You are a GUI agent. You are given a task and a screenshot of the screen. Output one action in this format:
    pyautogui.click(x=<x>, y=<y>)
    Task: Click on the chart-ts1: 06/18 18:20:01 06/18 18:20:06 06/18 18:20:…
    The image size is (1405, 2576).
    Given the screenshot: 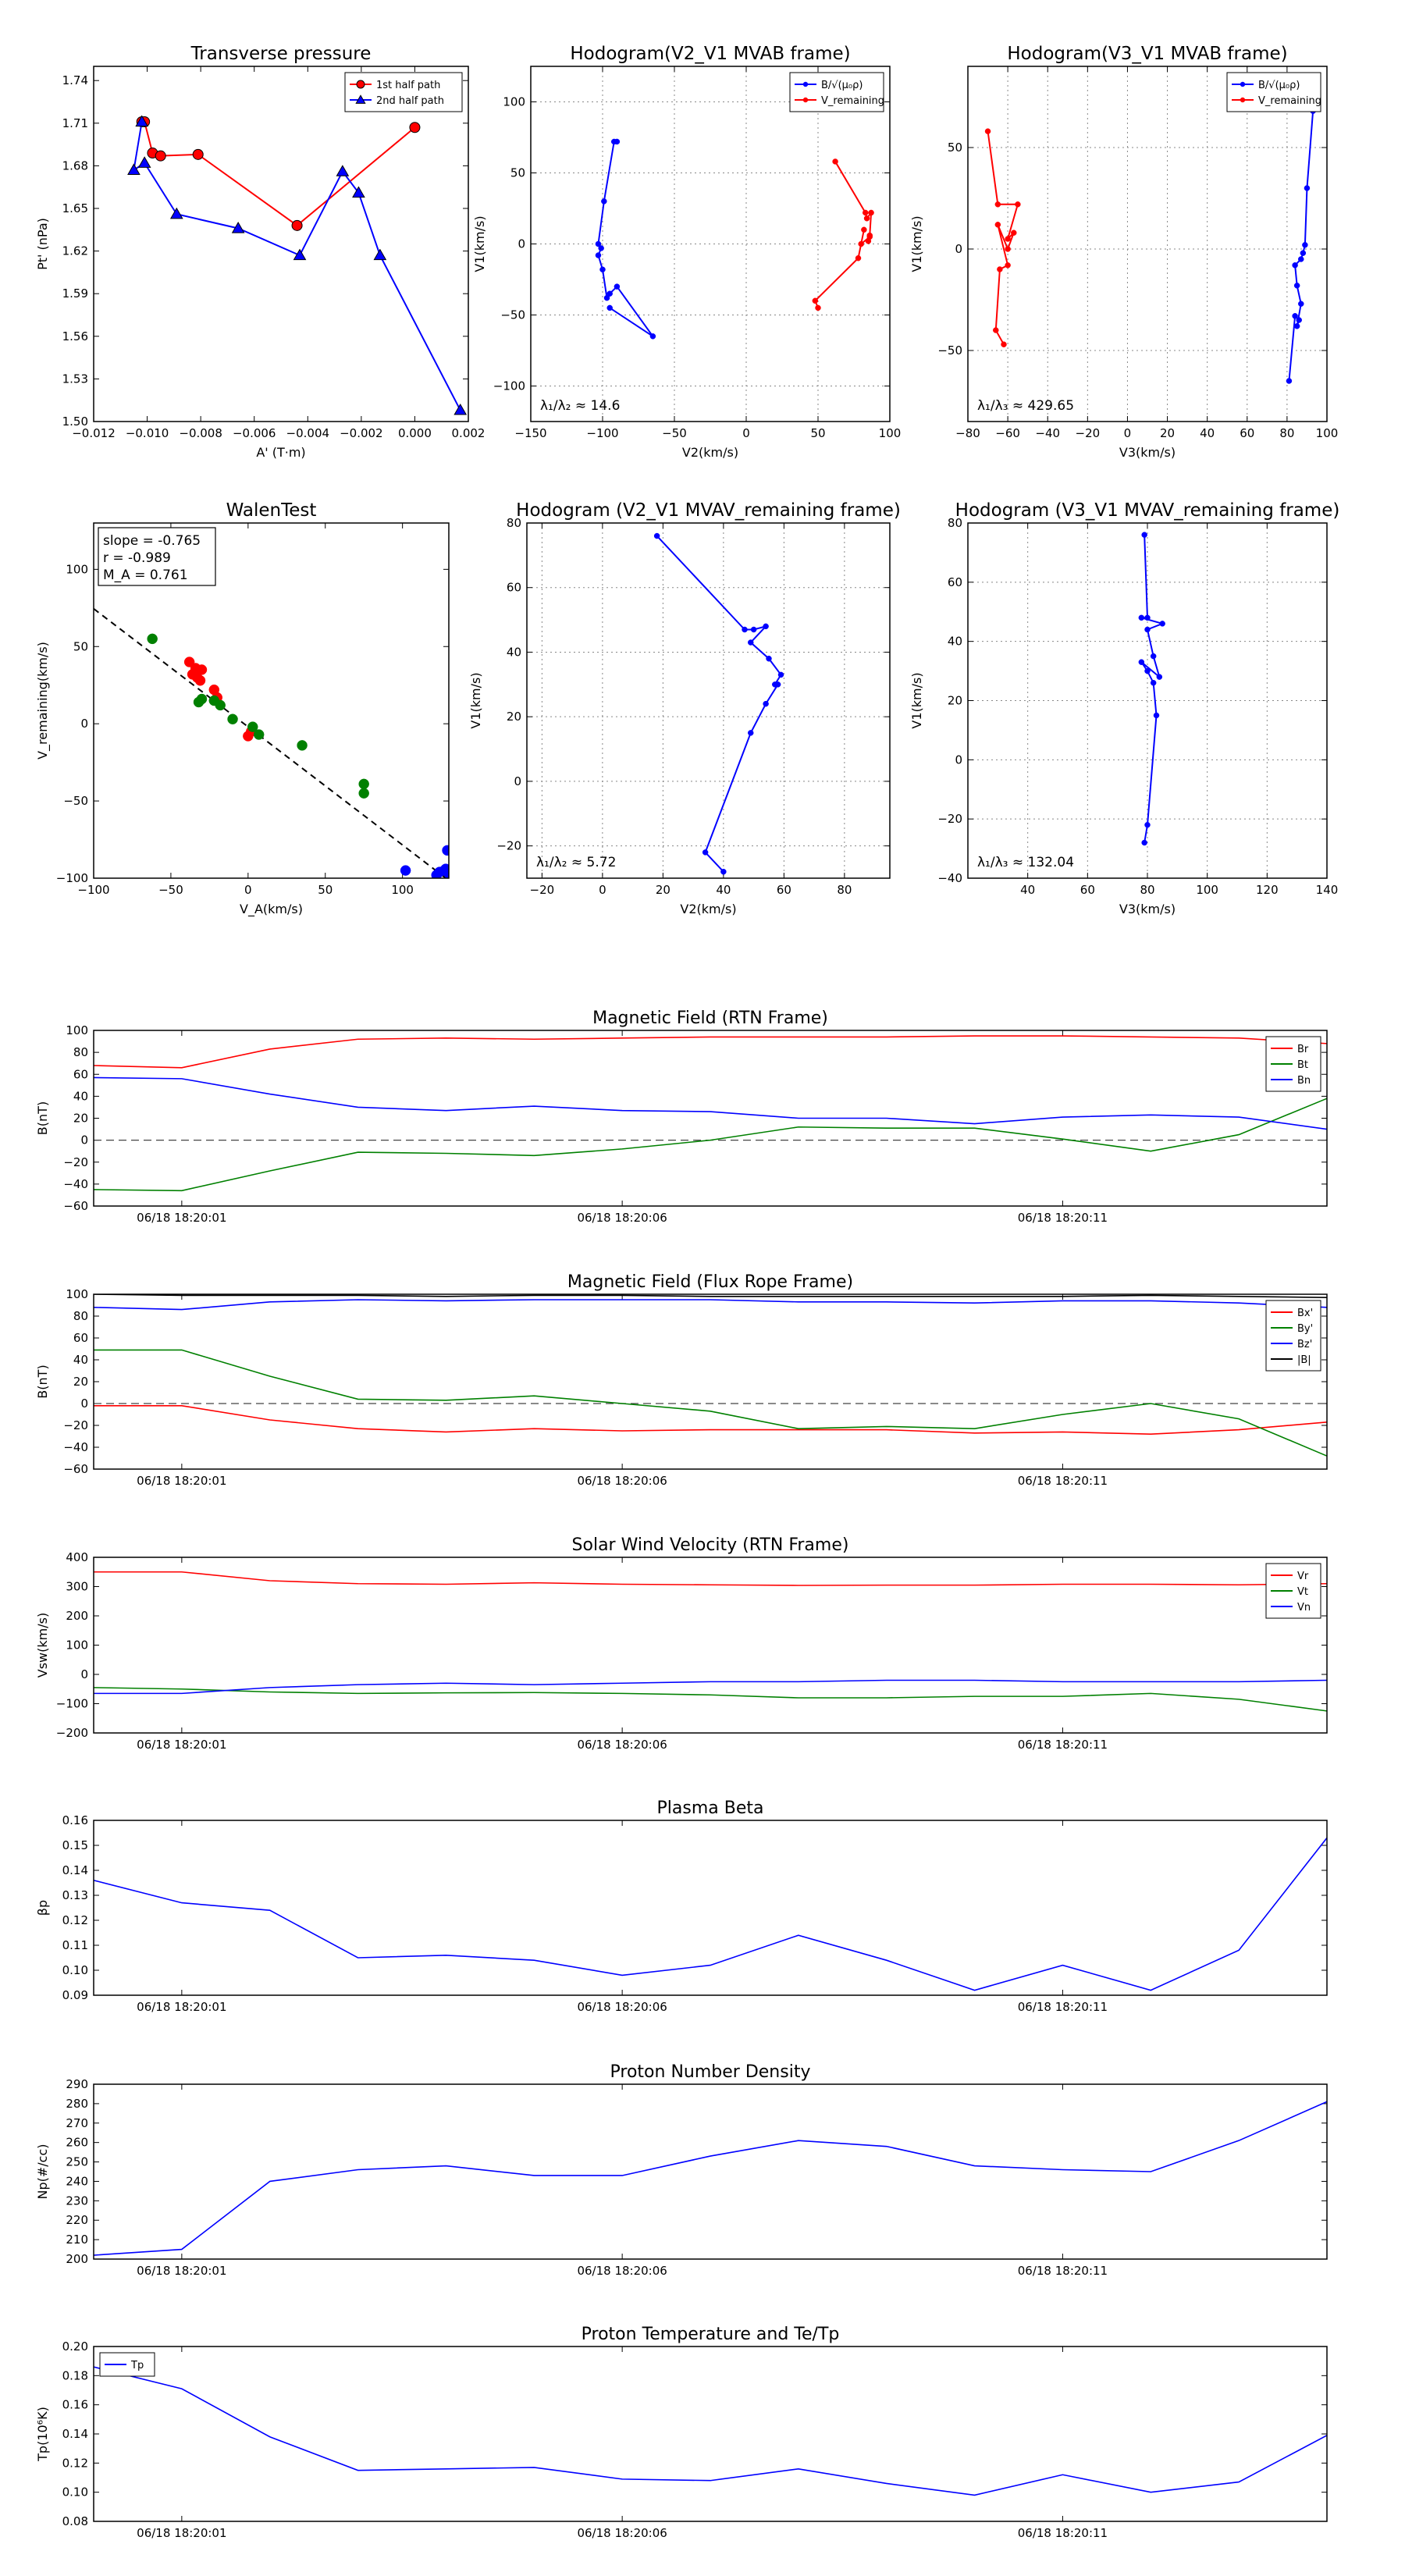 What is the action you would take?
    pyautogui.click(x=681, y=1117)
    